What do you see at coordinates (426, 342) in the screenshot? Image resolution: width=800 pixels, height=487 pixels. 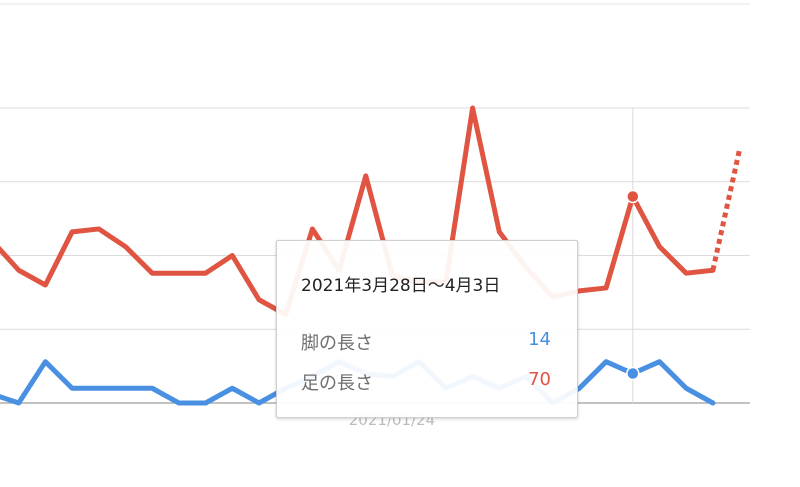 I see `tooltip-row-legs: 脚の長さ 14` at bounding box center [426, 342].